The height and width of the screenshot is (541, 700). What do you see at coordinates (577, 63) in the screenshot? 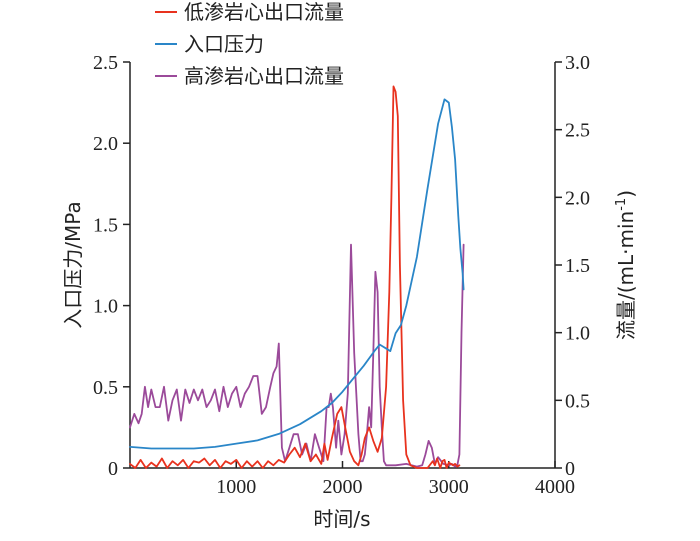
I see `right-y-tick-label: 3.0` at bounding box center [577, 63].